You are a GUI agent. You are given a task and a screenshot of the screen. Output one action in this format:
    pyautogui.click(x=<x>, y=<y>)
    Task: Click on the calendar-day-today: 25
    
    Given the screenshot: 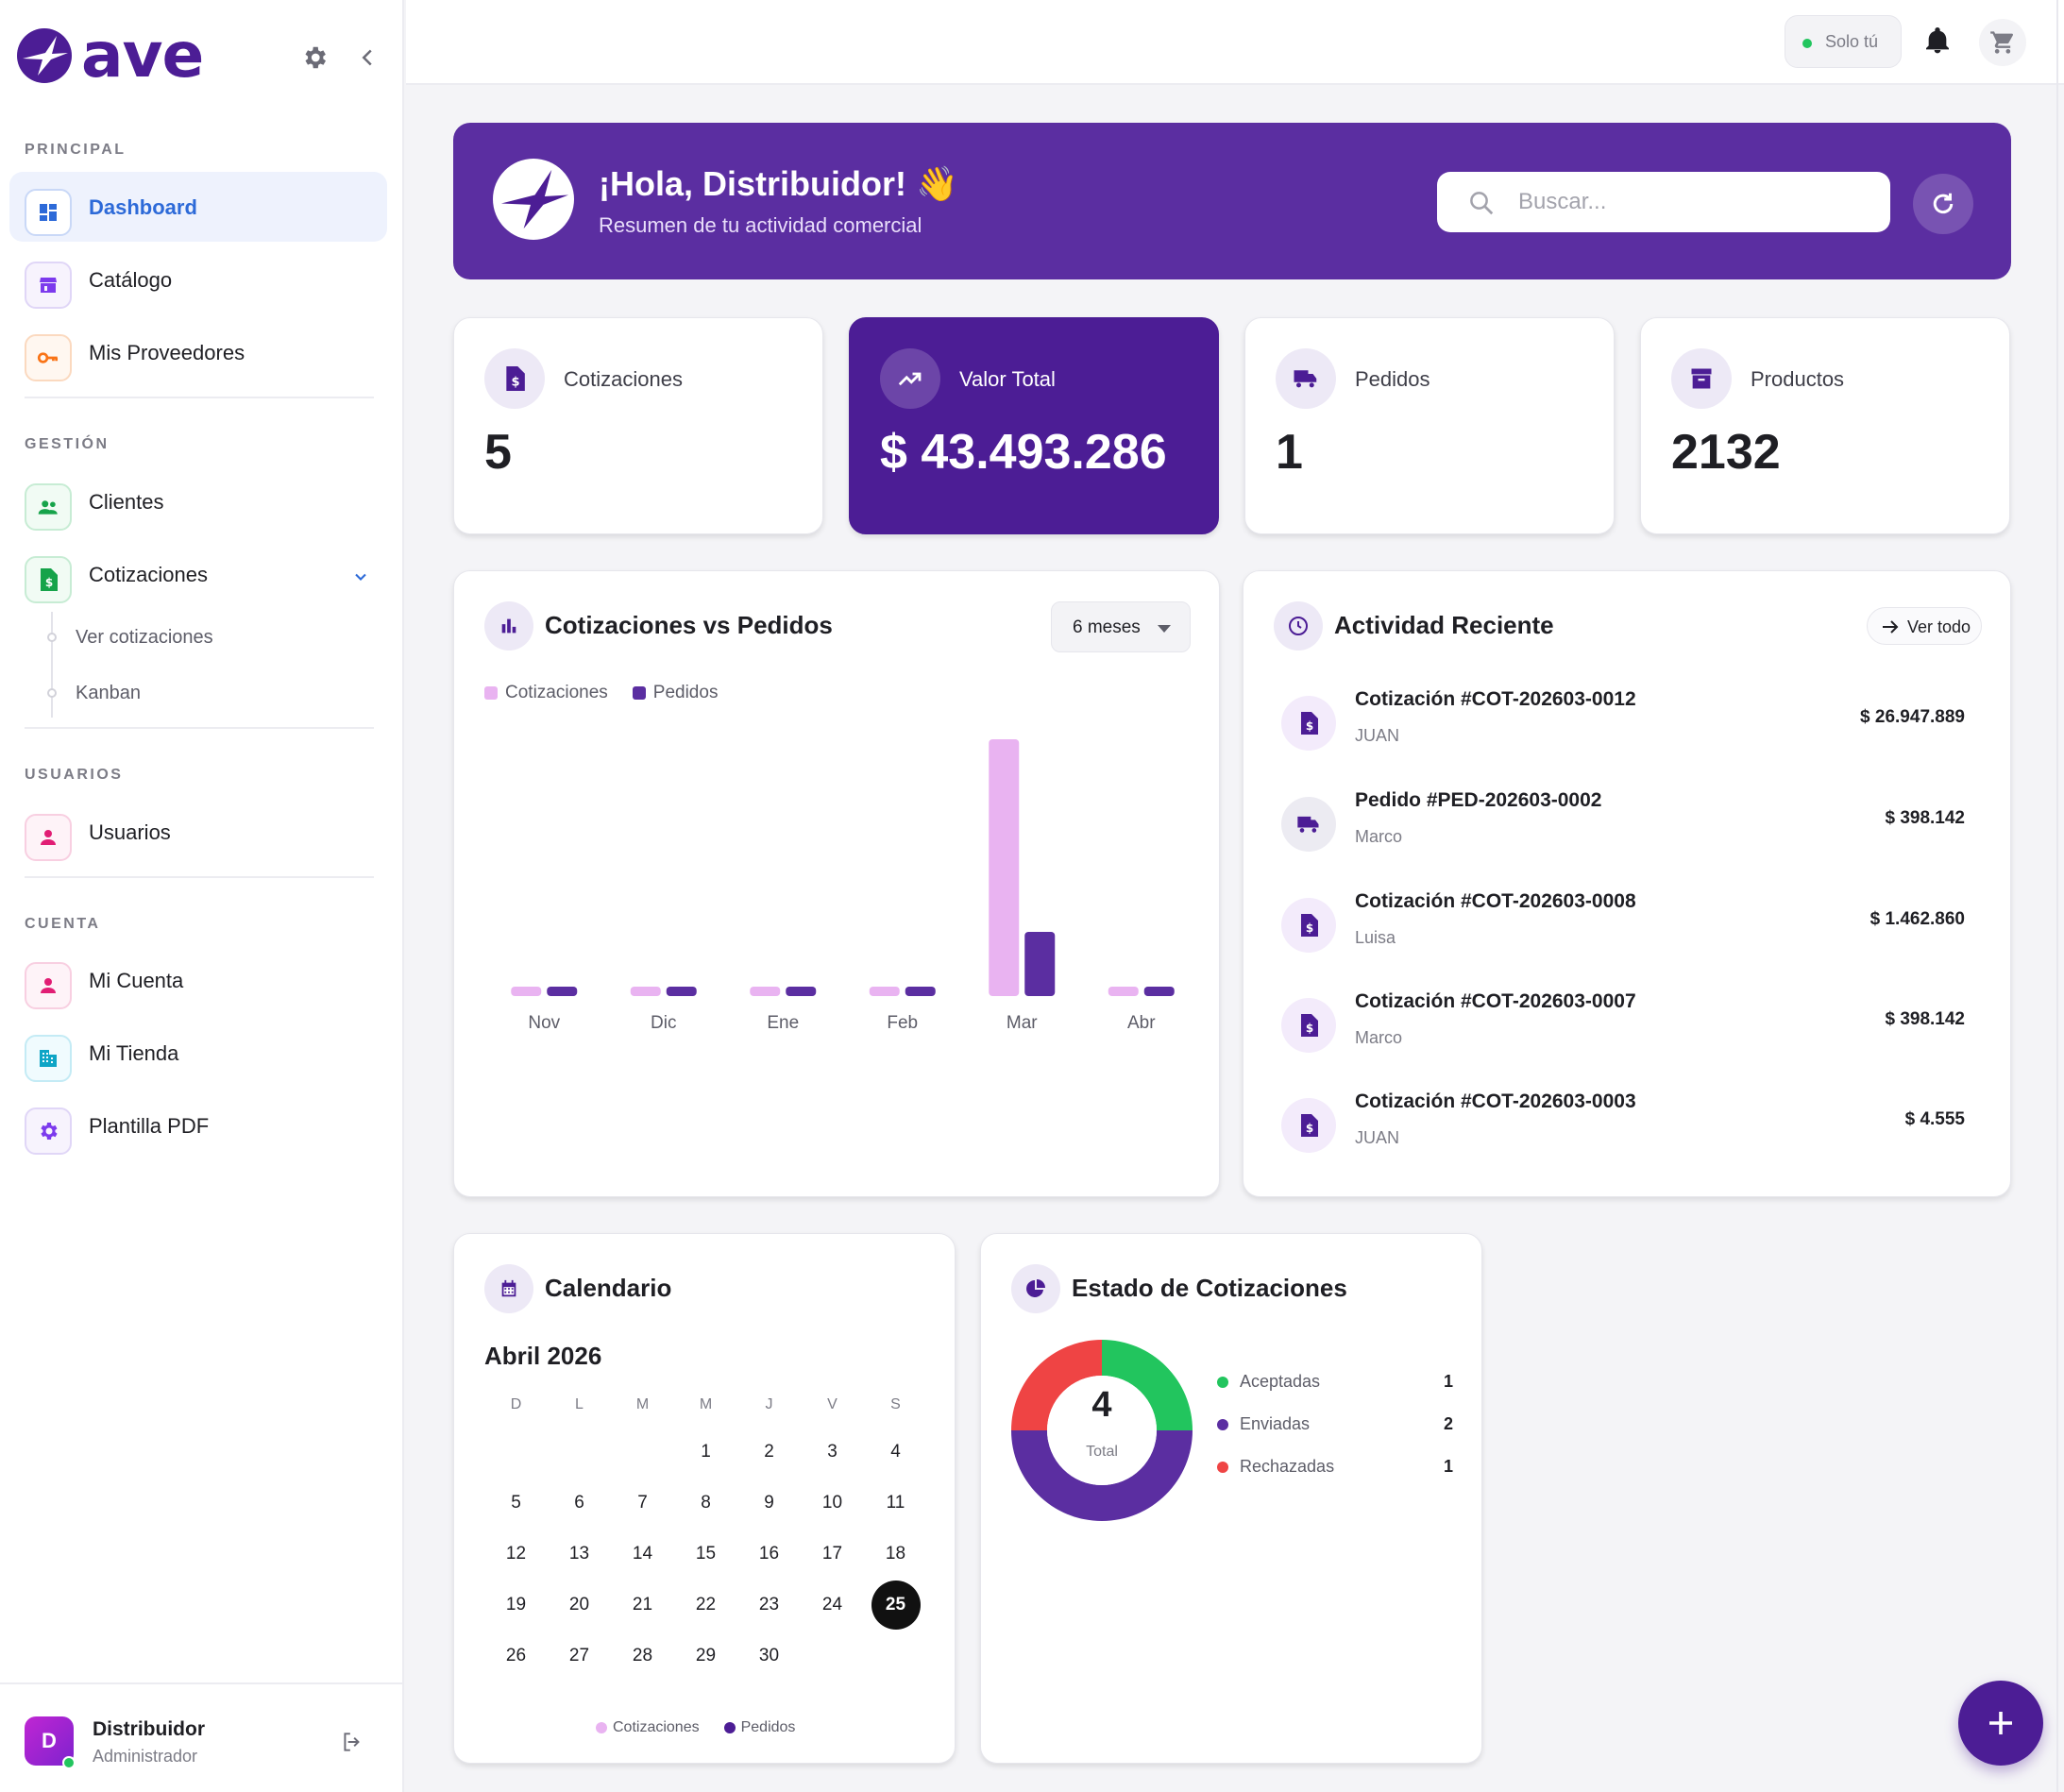 What is the action you would take?
    pyautogui.click(x=895, y=1605)
    